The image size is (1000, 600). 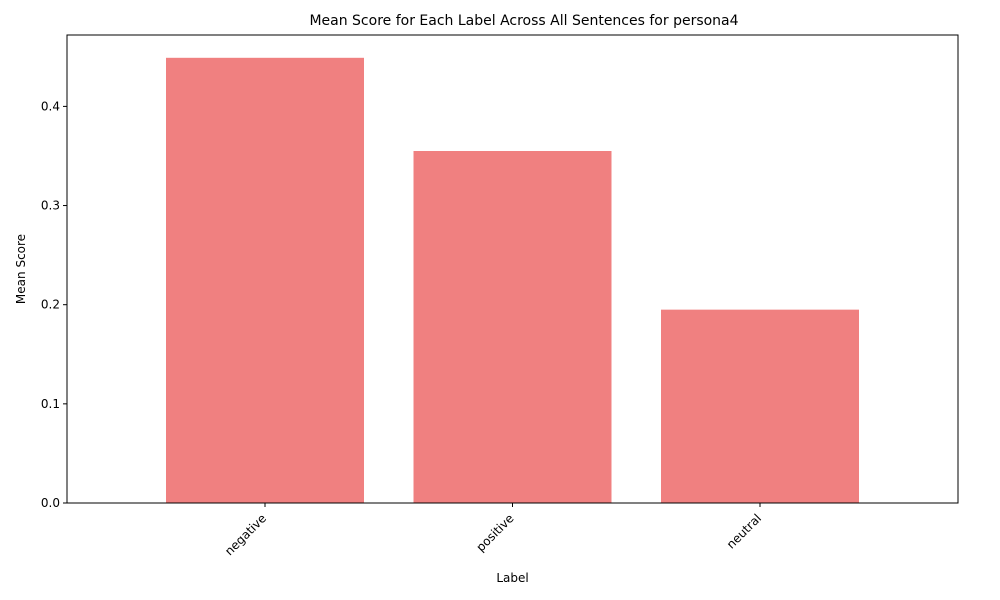 What do you see at coordinates (50, 305) in the screenshot?
I see `y-tick-label: 0.2` at bounding box center [50, 305].